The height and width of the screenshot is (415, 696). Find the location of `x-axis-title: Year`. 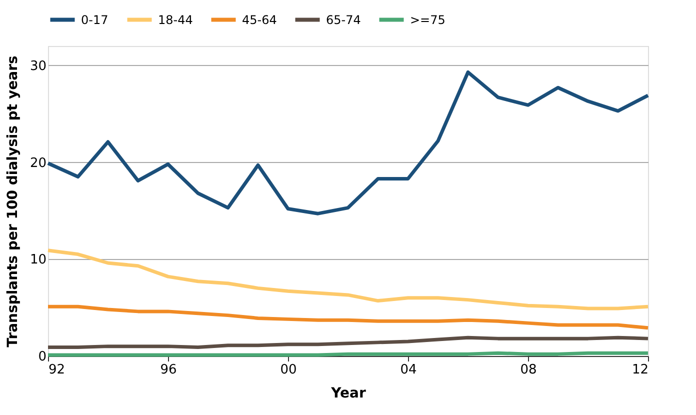

x-axis-title: Year is located at coordinates (348, 394).